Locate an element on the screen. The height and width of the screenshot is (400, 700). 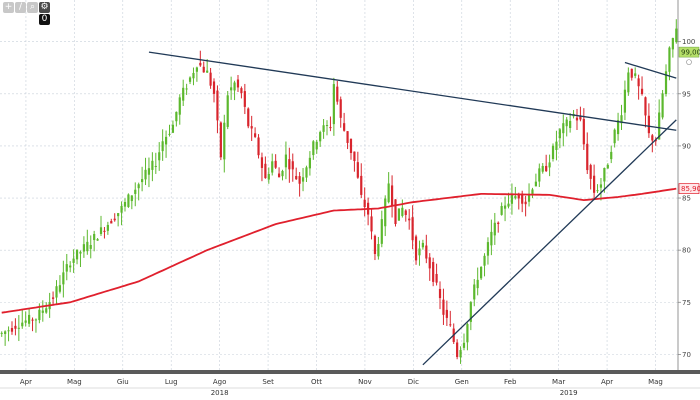
price-tags: 99,00 85,90 is located at coordinates (689, 120).